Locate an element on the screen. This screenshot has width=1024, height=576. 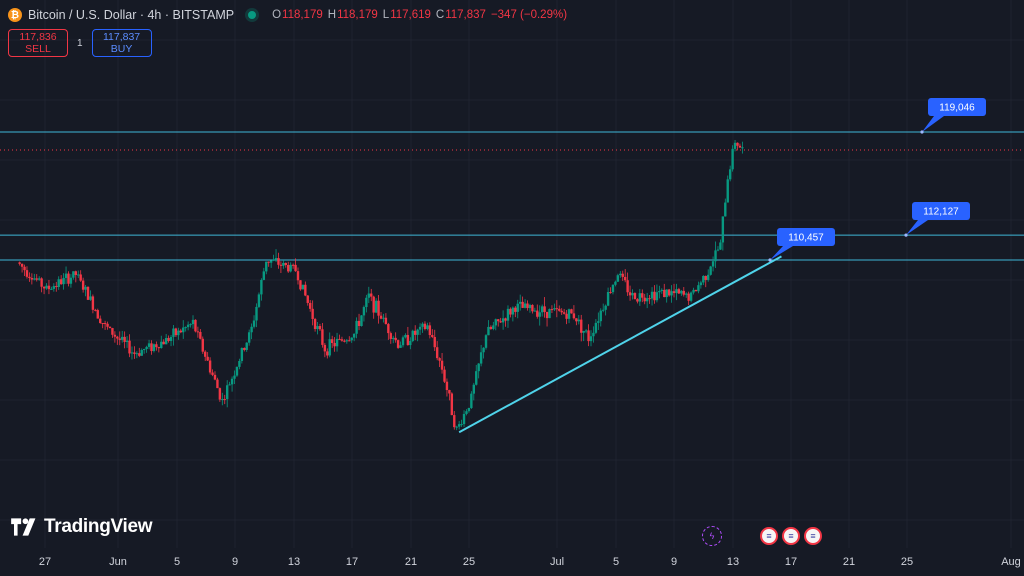
symbol-title: Bitcoin / U.S. Dollar · 4h · BITSTAMP is located at coordinates (131, 15).